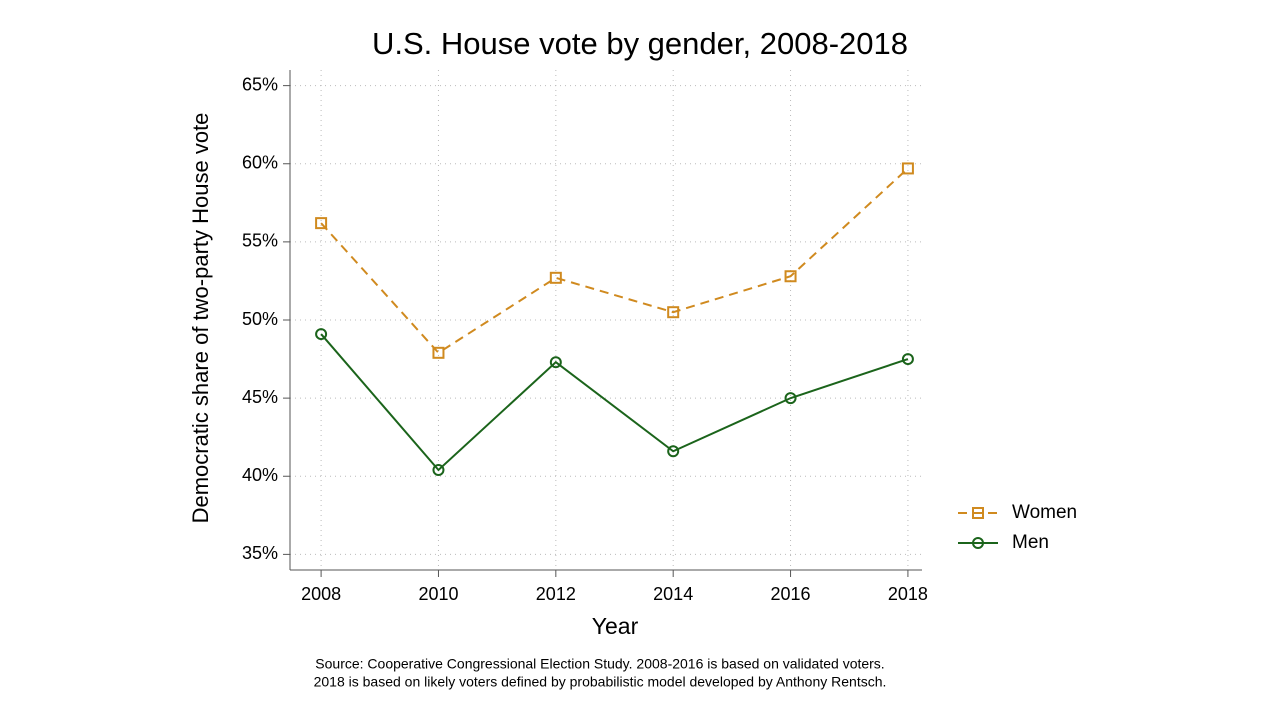 This screenshot has height=720, width=1280. Describe the element at coordinates (1030, 542) in the screenshot. I see `legend-label: Men` at that location.